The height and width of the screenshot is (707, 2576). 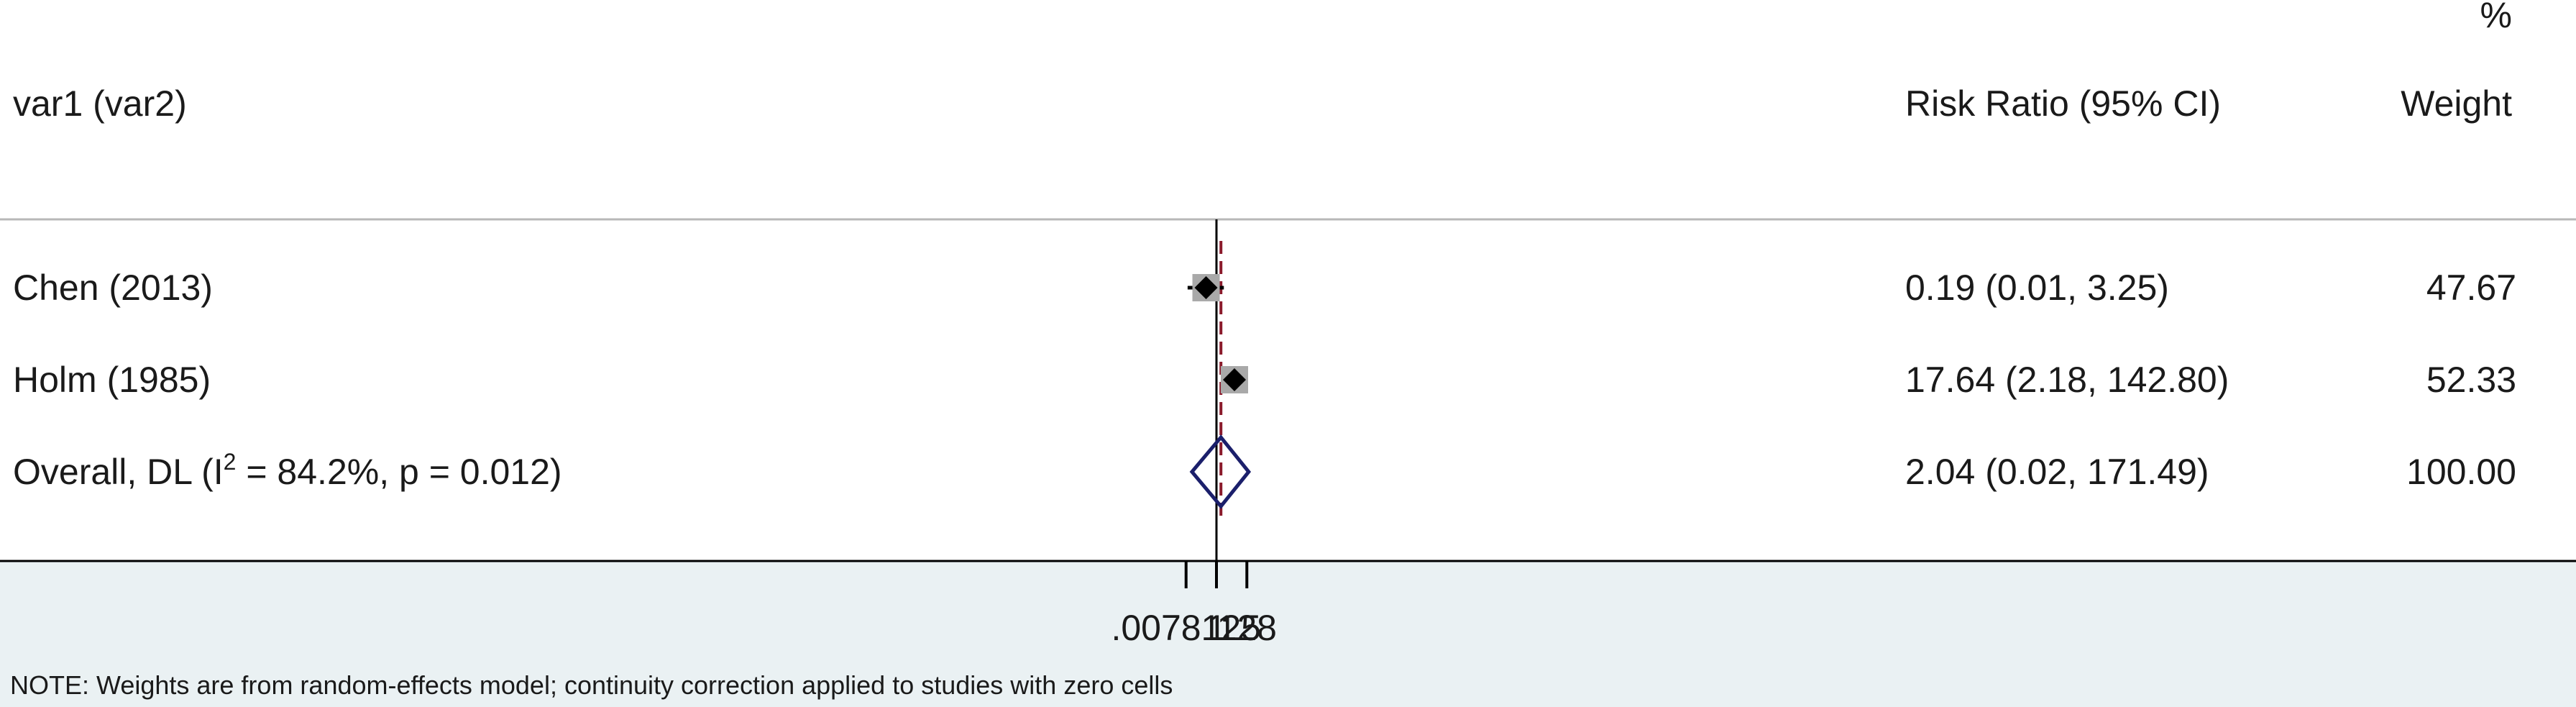 I want to click on header-weight-pct: %, so click(x=2496, y=17).